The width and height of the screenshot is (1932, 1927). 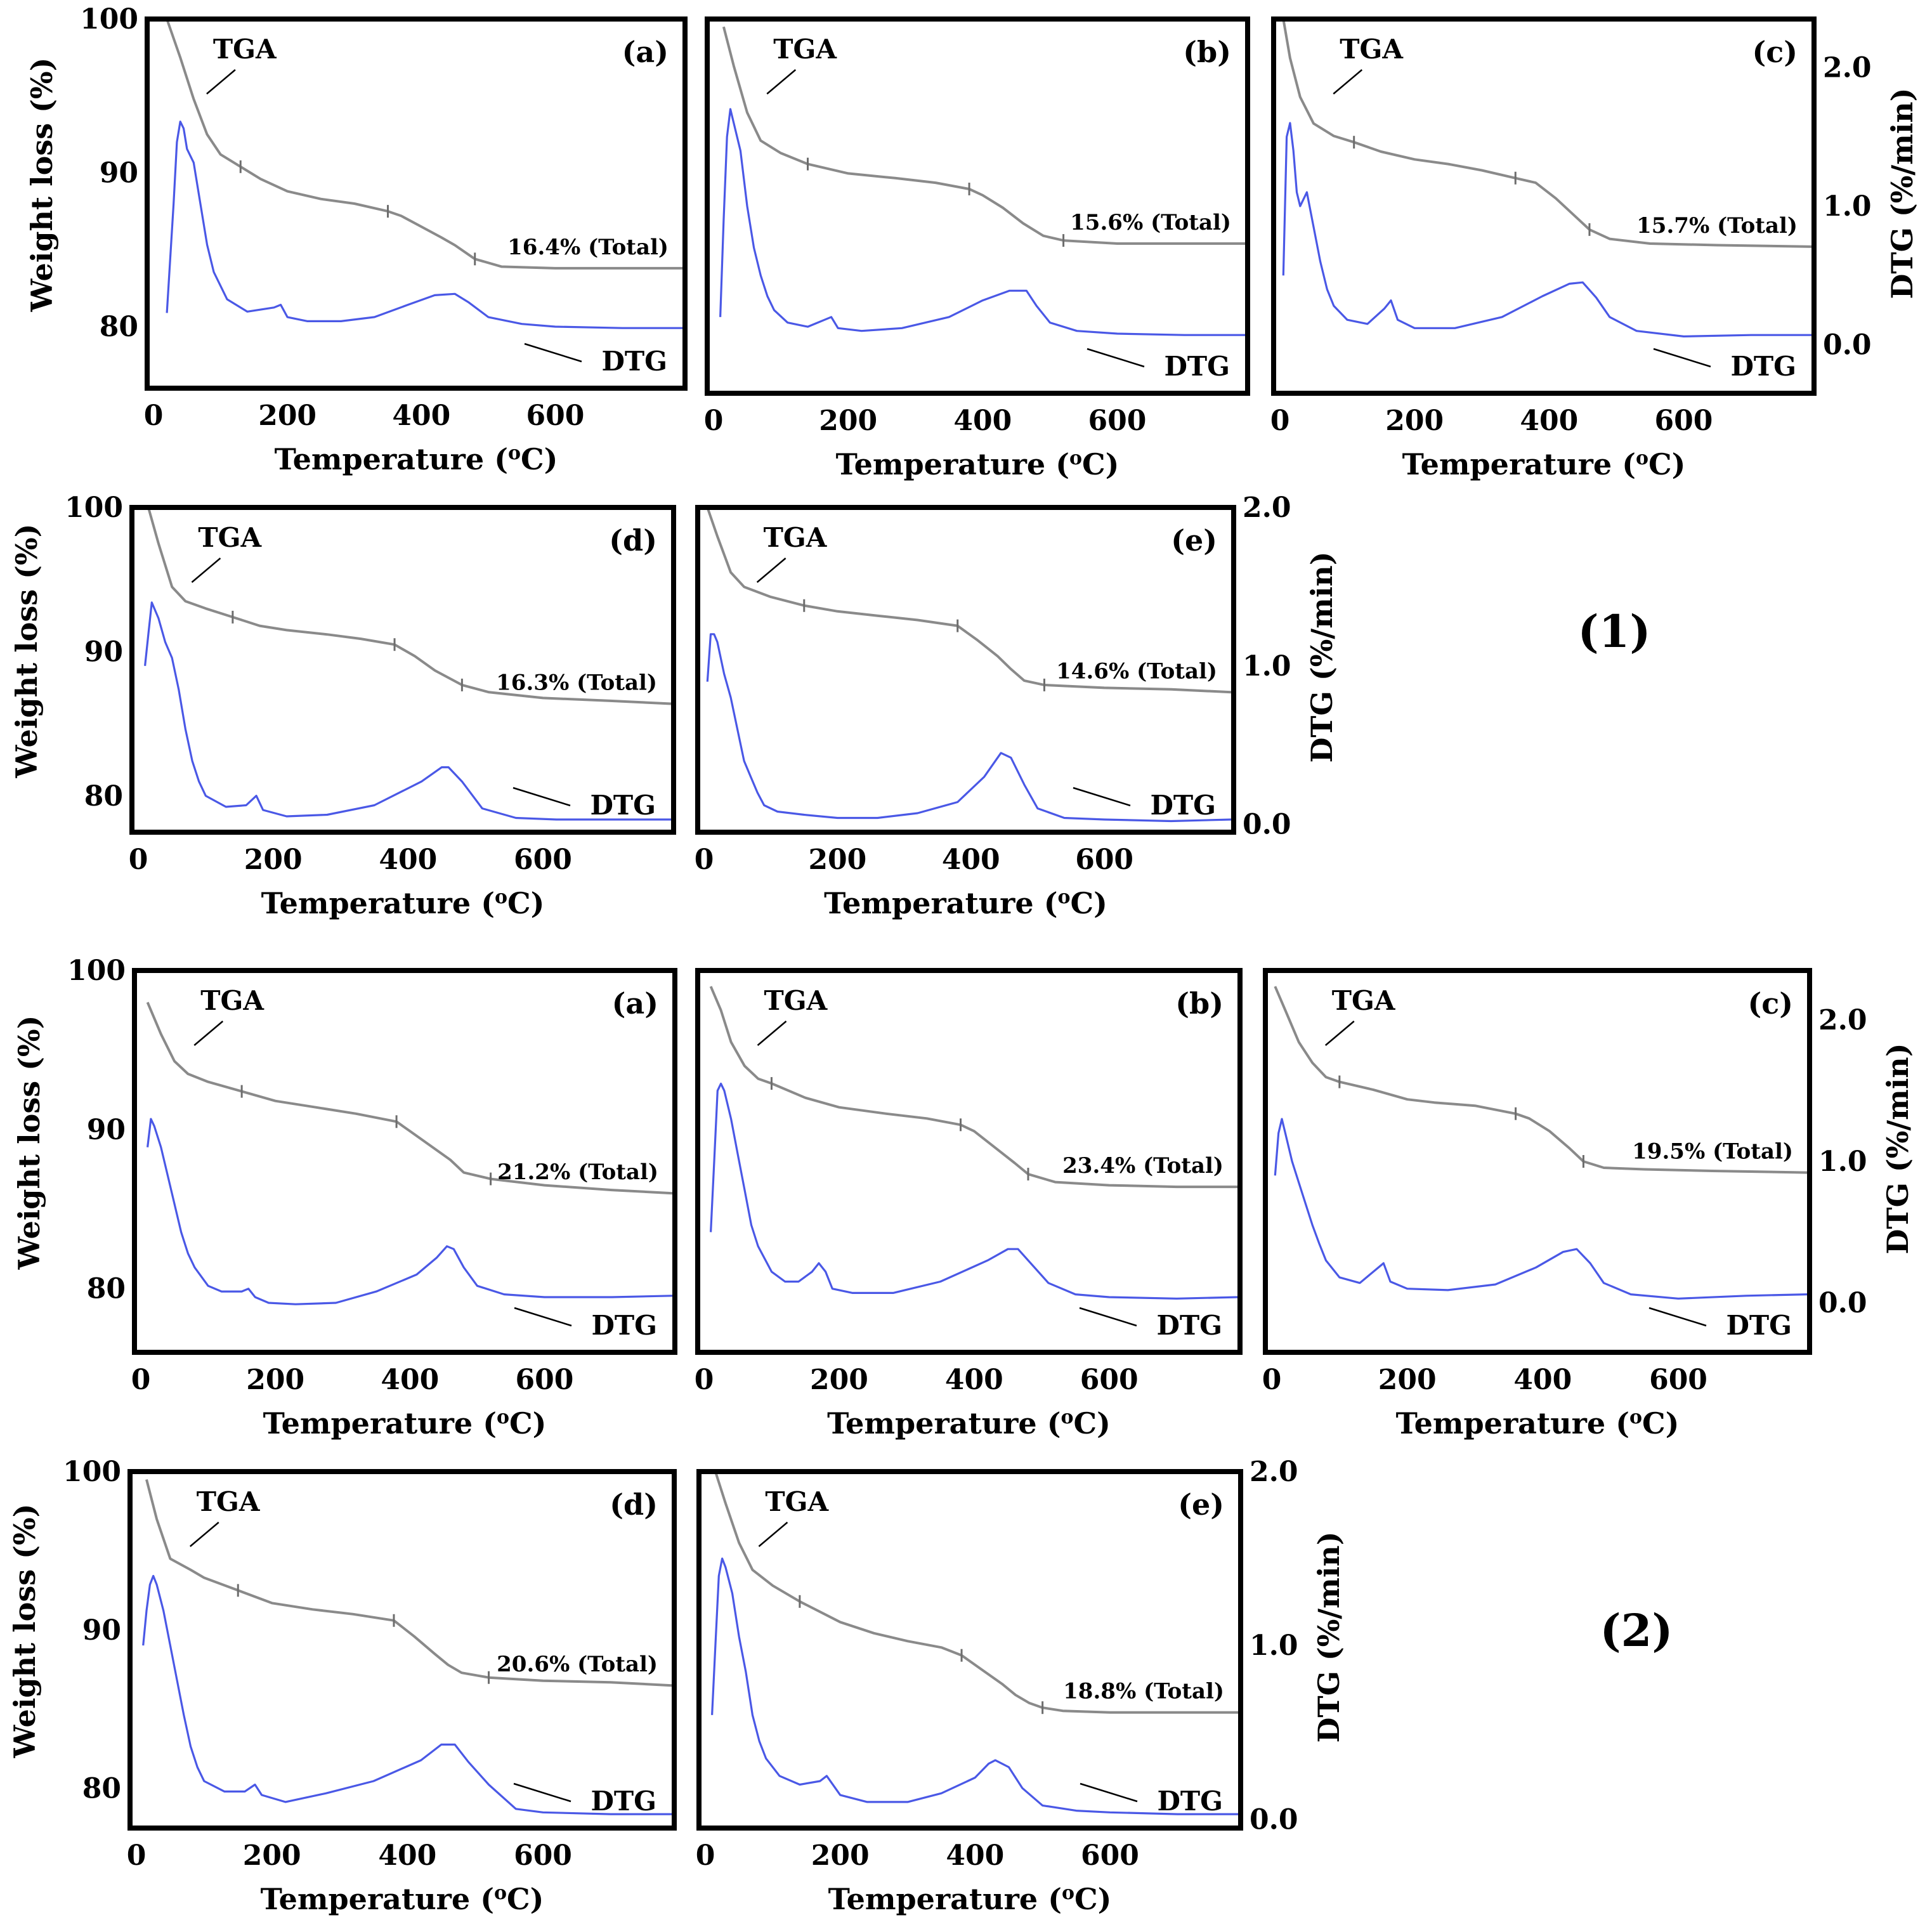 I want to click on y-axis-title: Weight loss (%), so click(x=25, y=1631).